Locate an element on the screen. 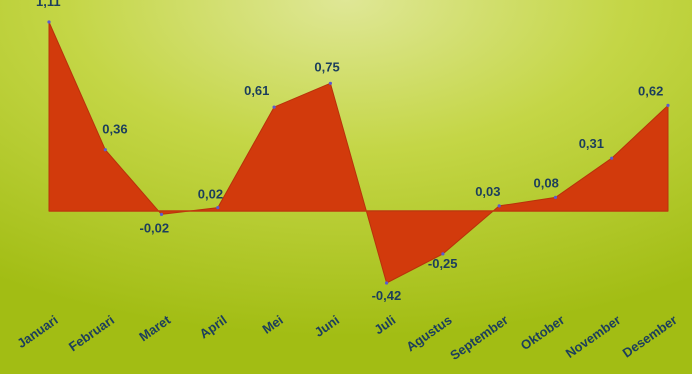 This screenshot has height=374, width=692. data-label: 0,02 is located at coordinates (210, 194).